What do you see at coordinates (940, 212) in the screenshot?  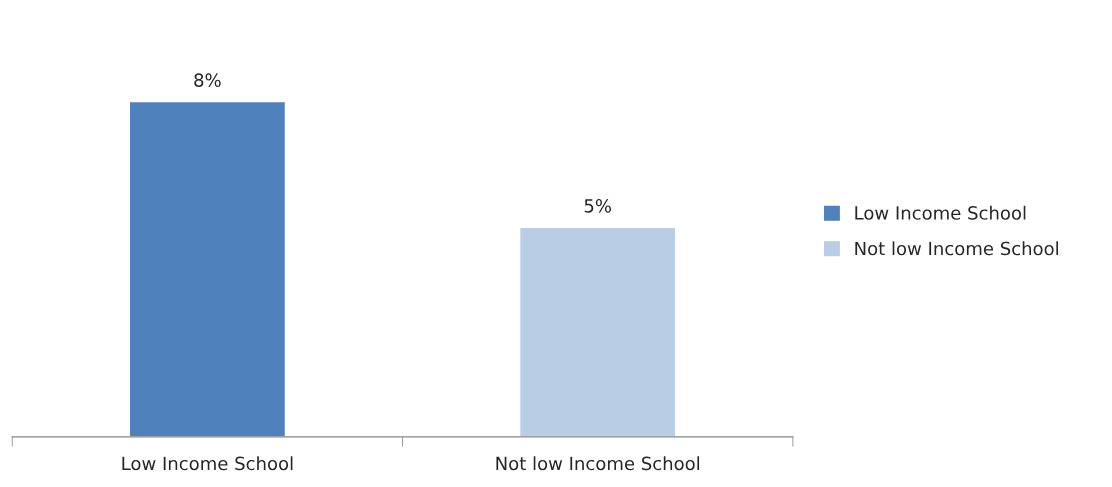 I see `legend-label: Low Income School` at bounding box center [940, 212].